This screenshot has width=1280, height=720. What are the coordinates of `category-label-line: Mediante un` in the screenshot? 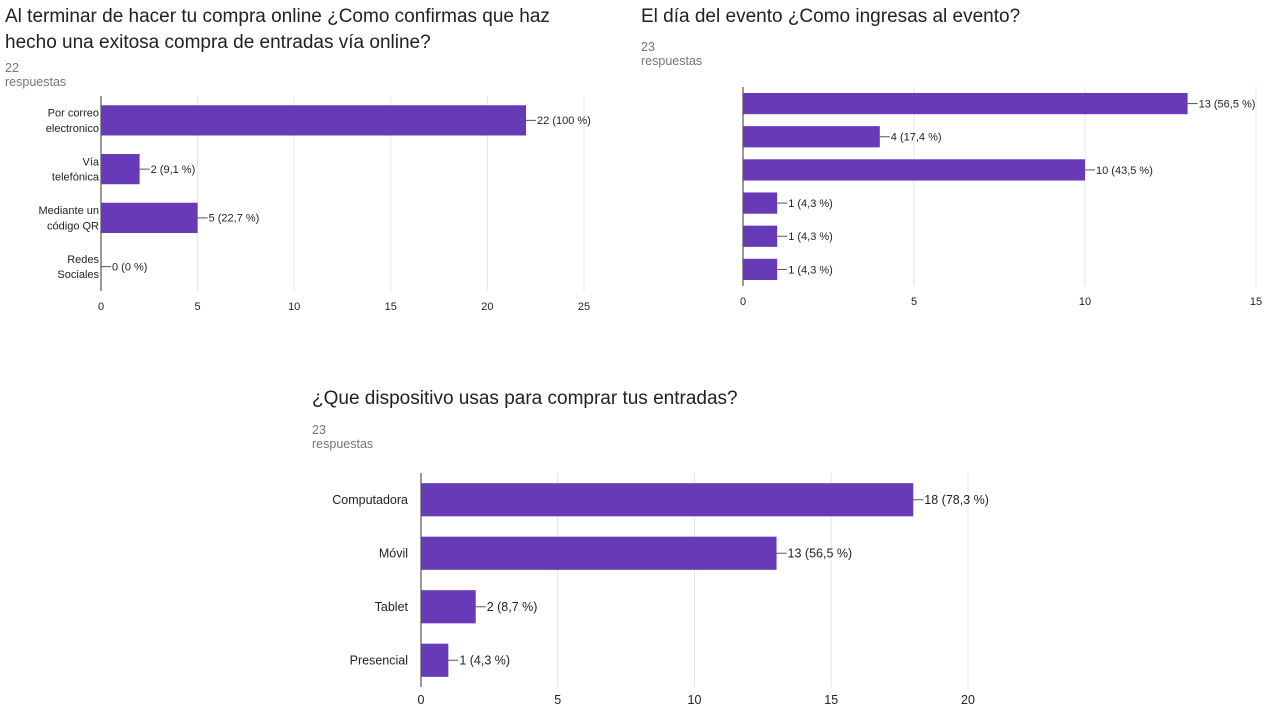 It's located at (68, 211).